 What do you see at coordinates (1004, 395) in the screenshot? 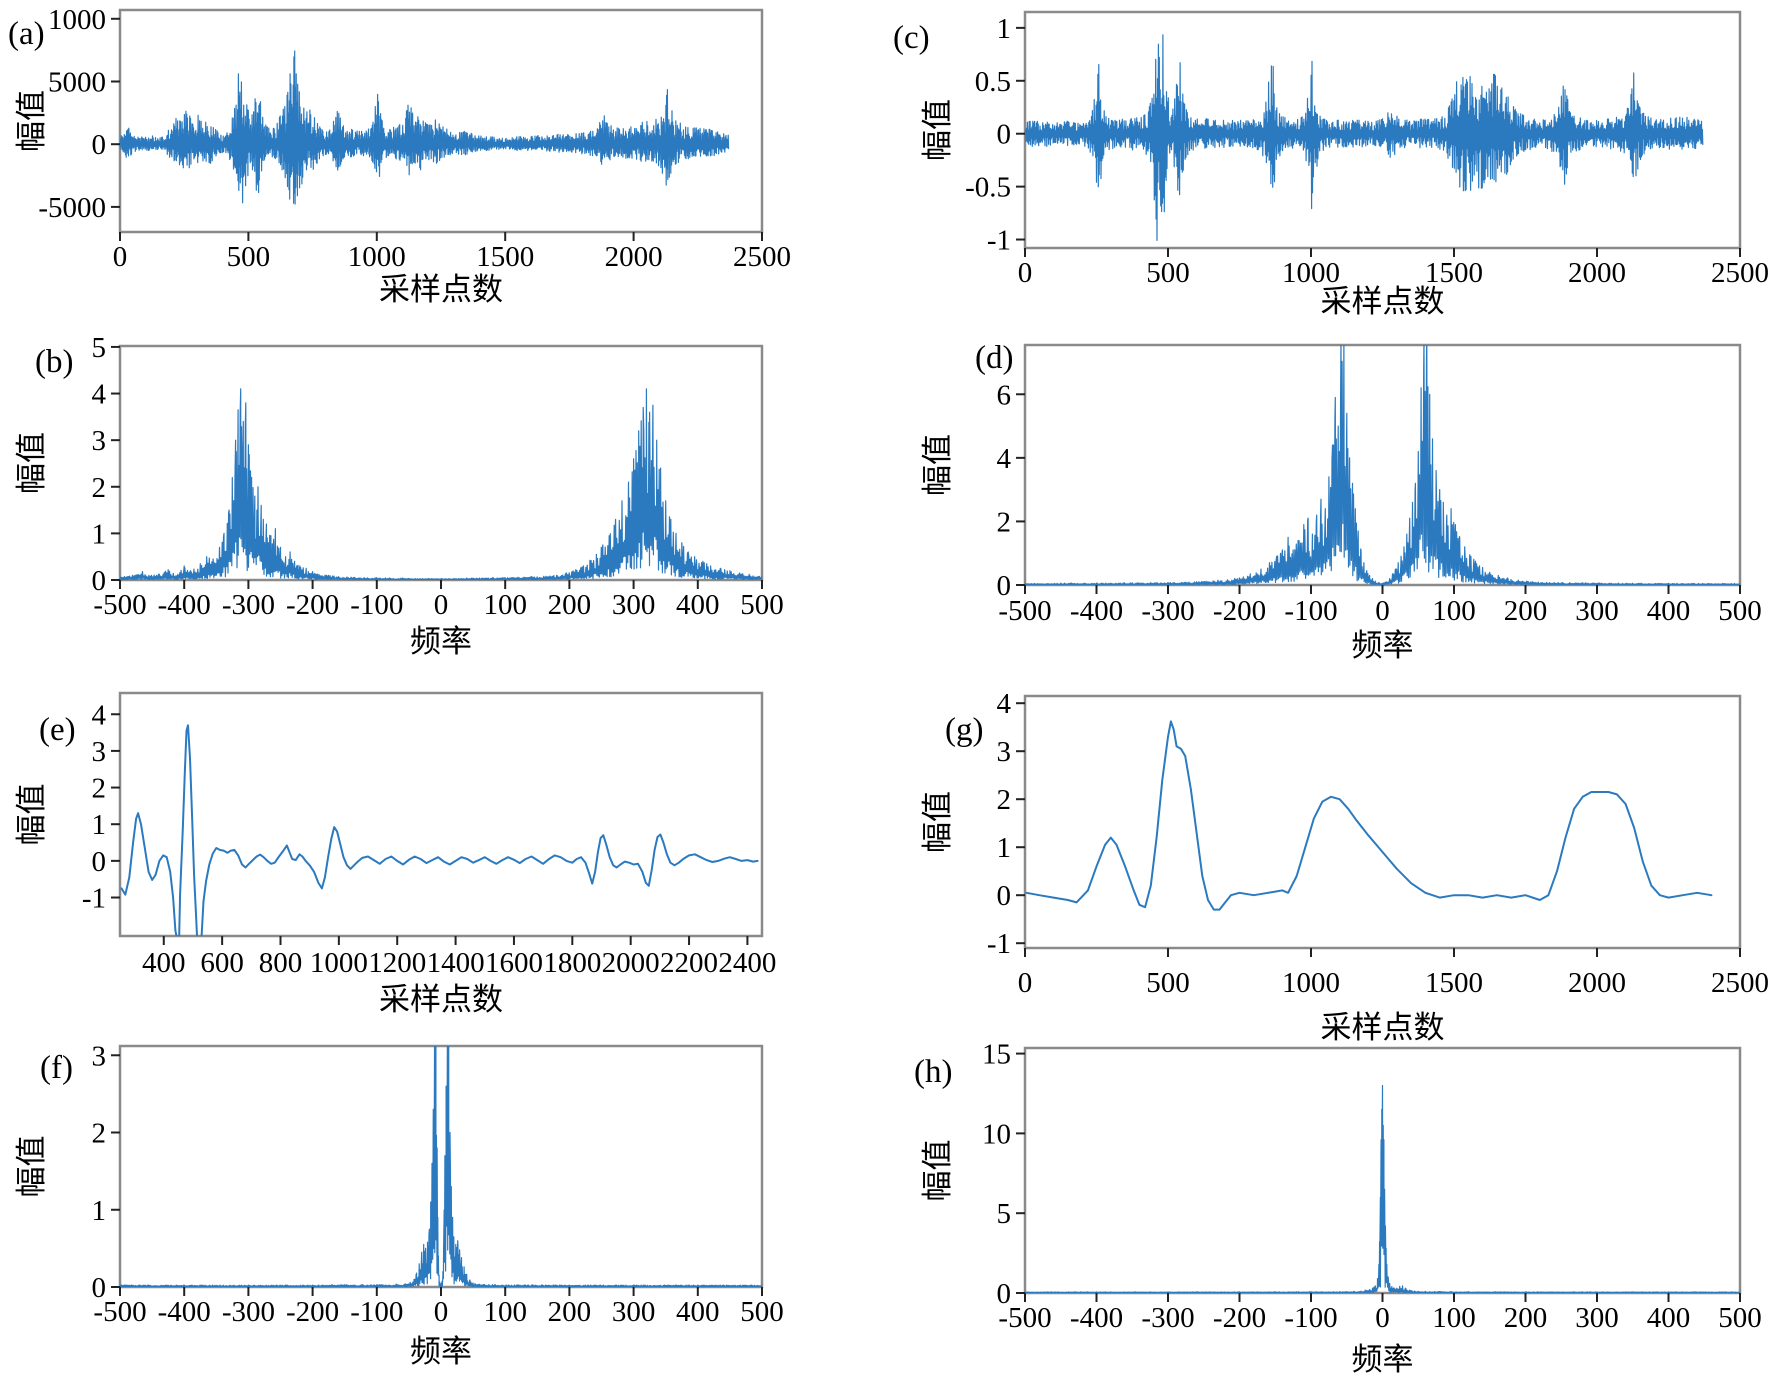
I see `y-tick-label: 6` at bounding box center [1004, 395].